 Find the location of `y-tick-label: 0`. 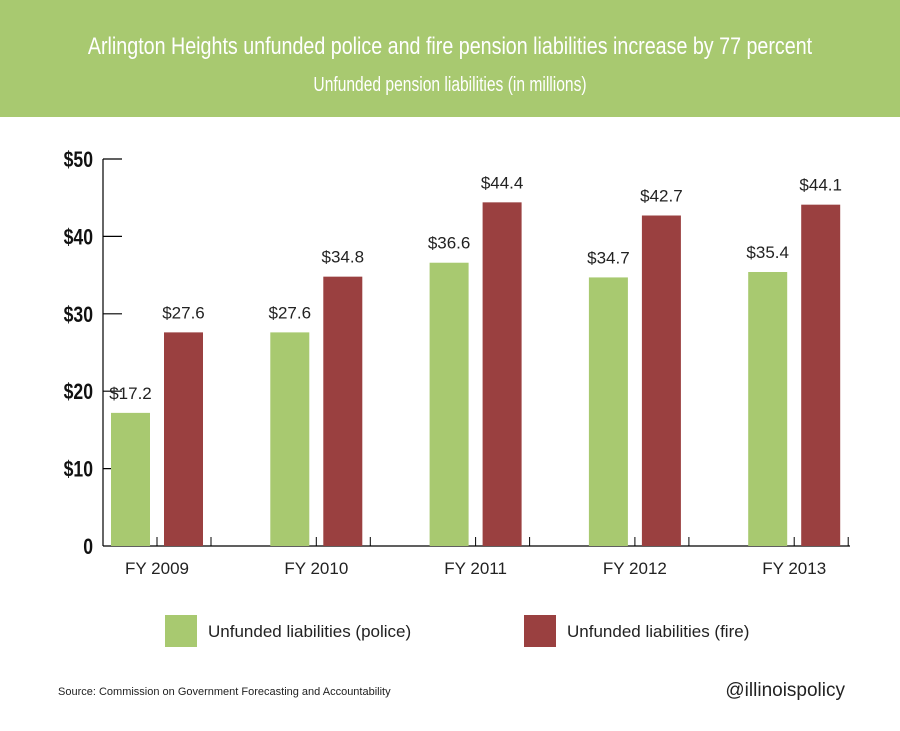

y-tick-label: 0 is located at coordinates (88, 547).